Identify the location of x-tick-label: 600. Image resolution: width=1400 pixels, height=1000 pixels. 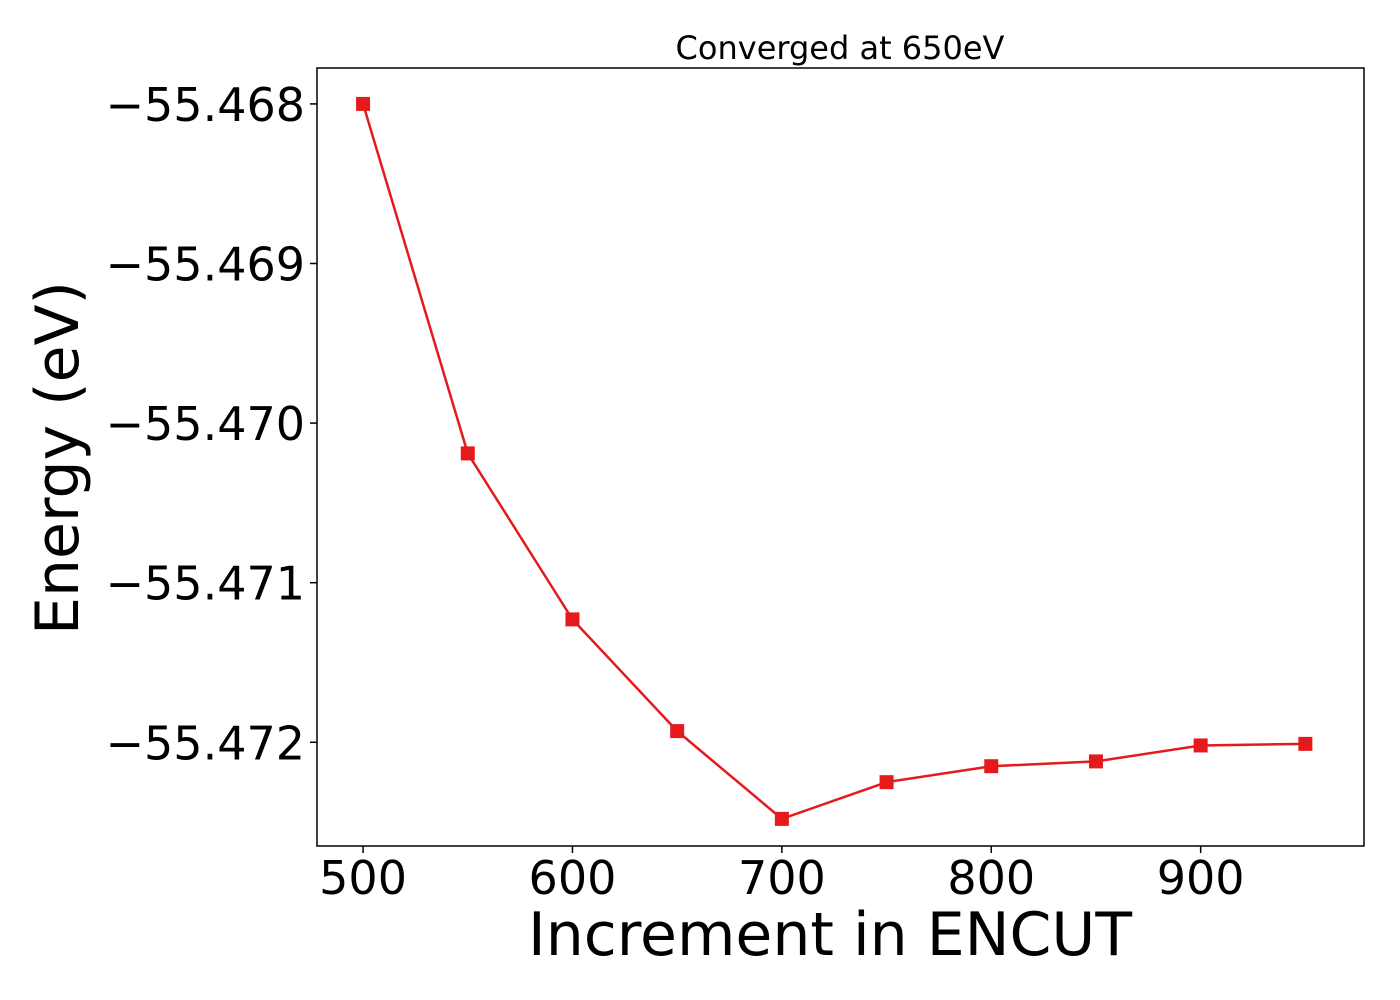
(573, 878).